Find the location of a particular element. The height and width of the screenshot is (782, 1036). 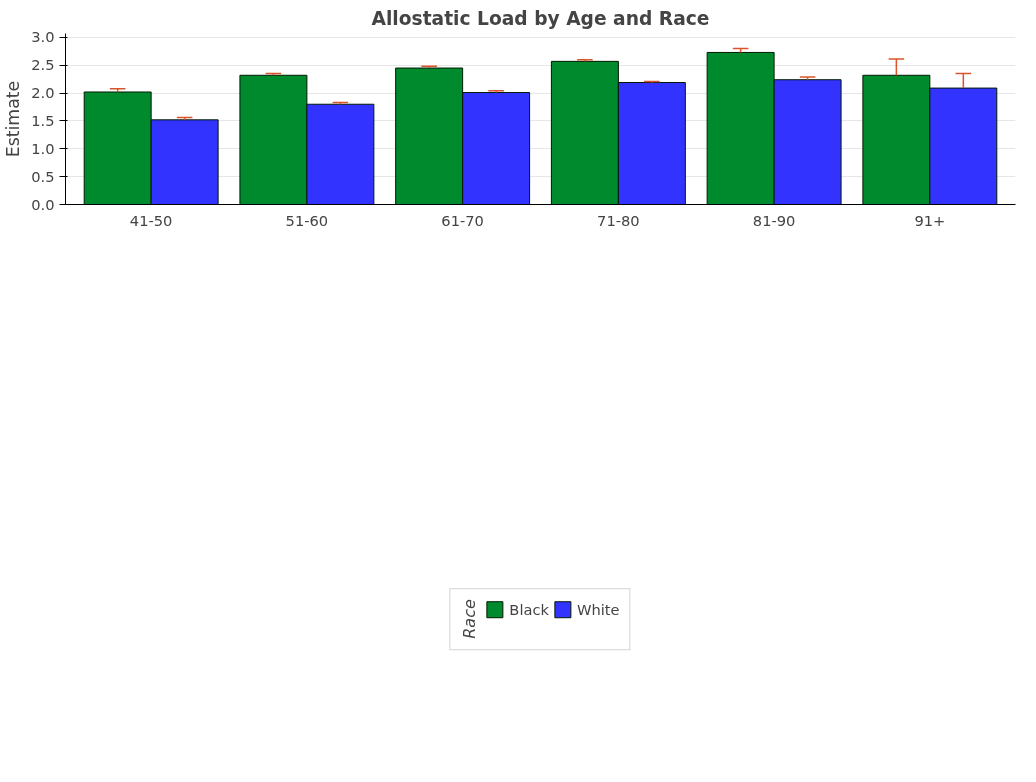

x-tick-label: 51-60 is located at coordinates (307, 220).